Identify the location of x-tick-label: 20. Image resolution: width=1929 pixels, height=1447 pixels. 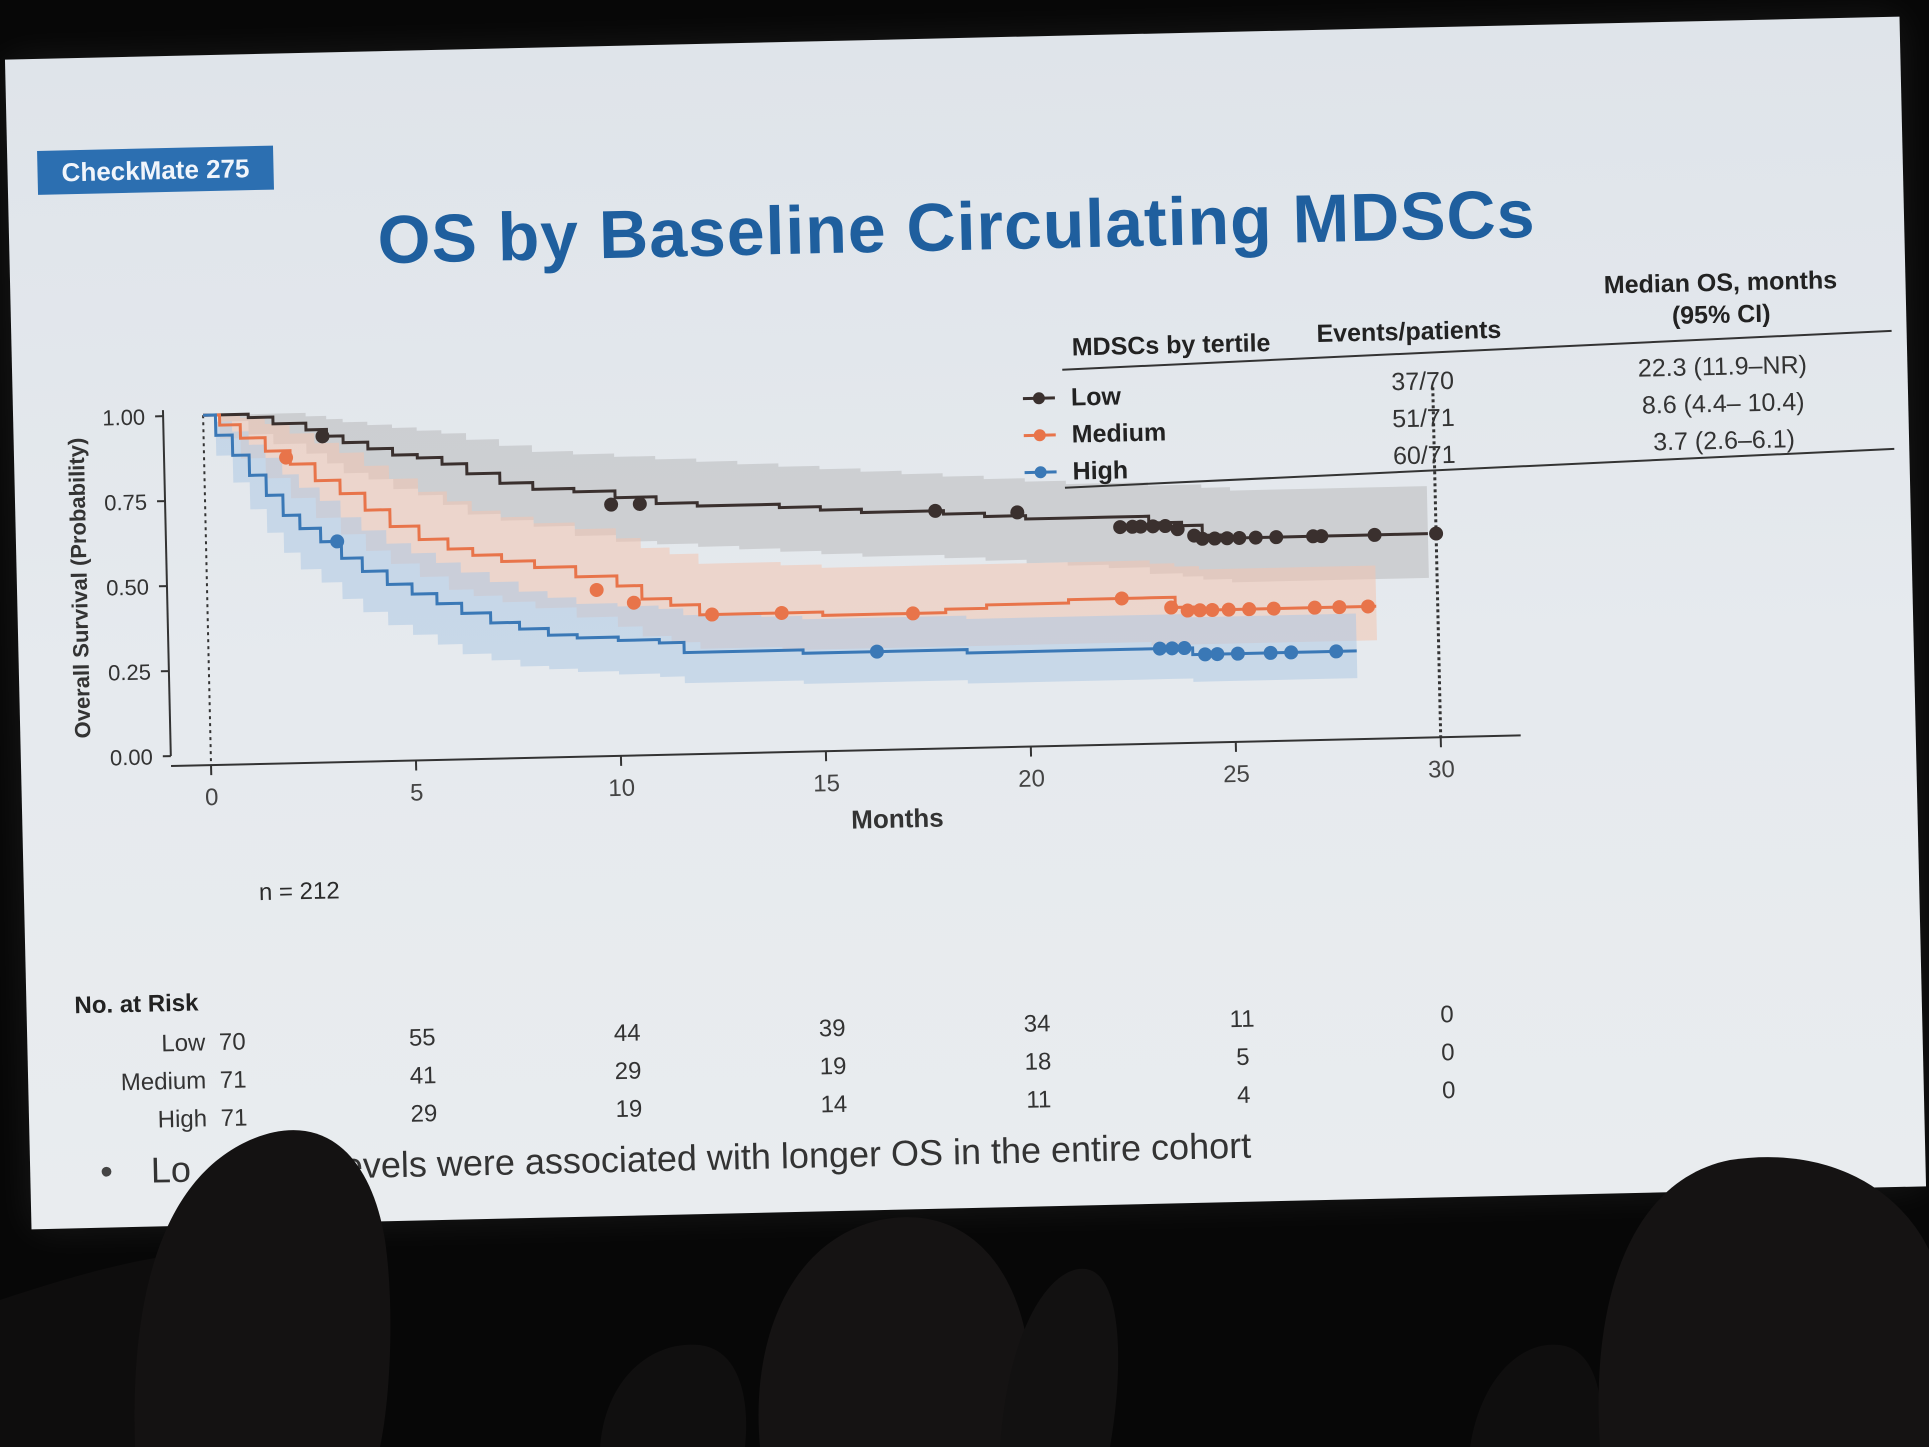
(1031, 779).